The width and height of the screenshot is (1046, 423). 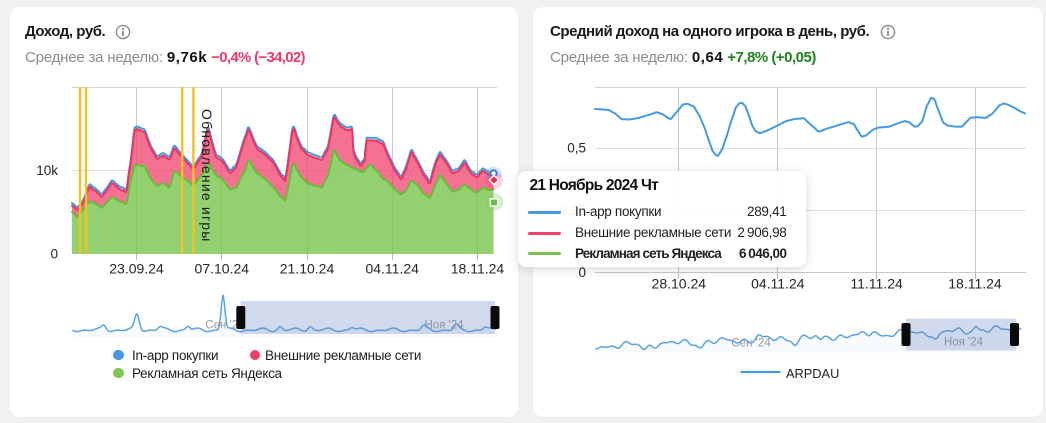 What do you see at coordinates (876, 284) in the screenshot?
I see `svg-text: 11.11.24` at bounding box center [876, 284].